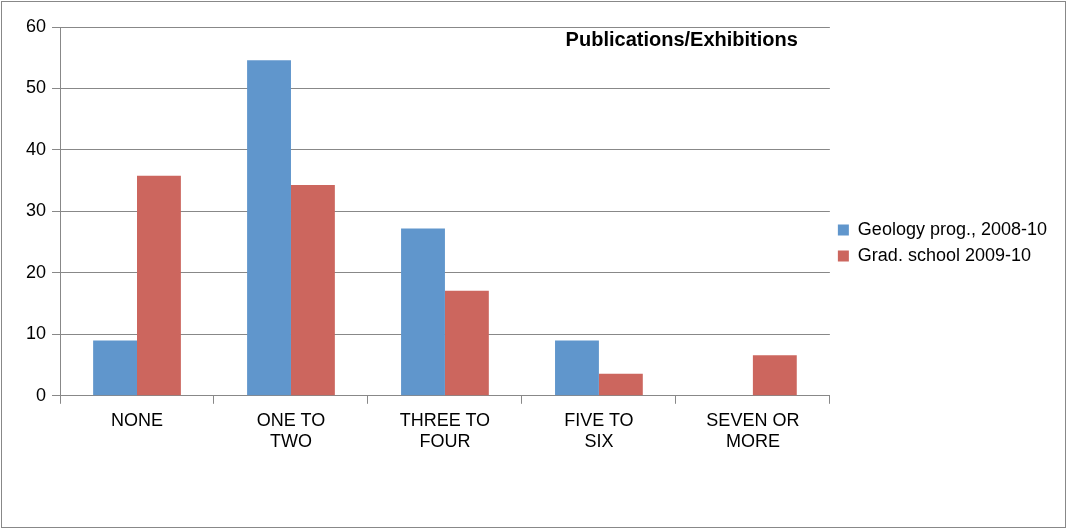 This screenshot has height=529, width=1067. I want to click on x-tick-label: THREE TO FOUR, so click(445, 430).